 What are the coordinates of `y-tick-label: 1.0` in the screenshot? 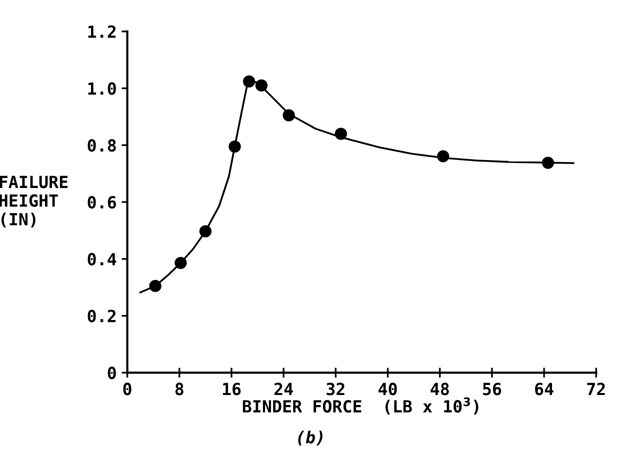 It's located at (102, 88).